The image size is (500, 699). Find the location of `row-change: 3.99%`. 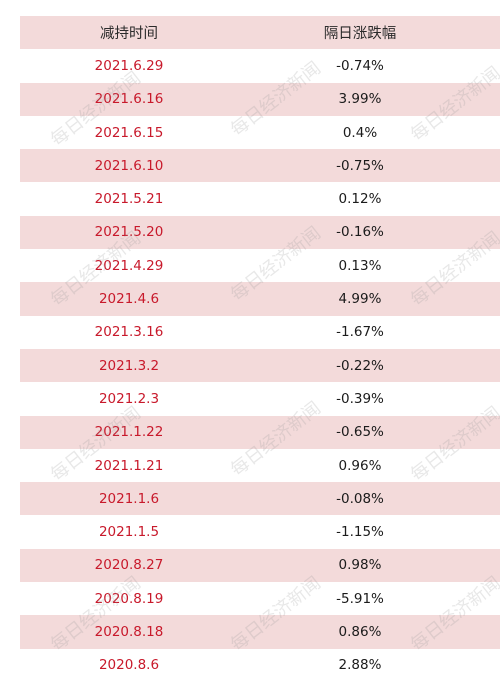

row-change: 3.99% is located at coordinates (360, 99).